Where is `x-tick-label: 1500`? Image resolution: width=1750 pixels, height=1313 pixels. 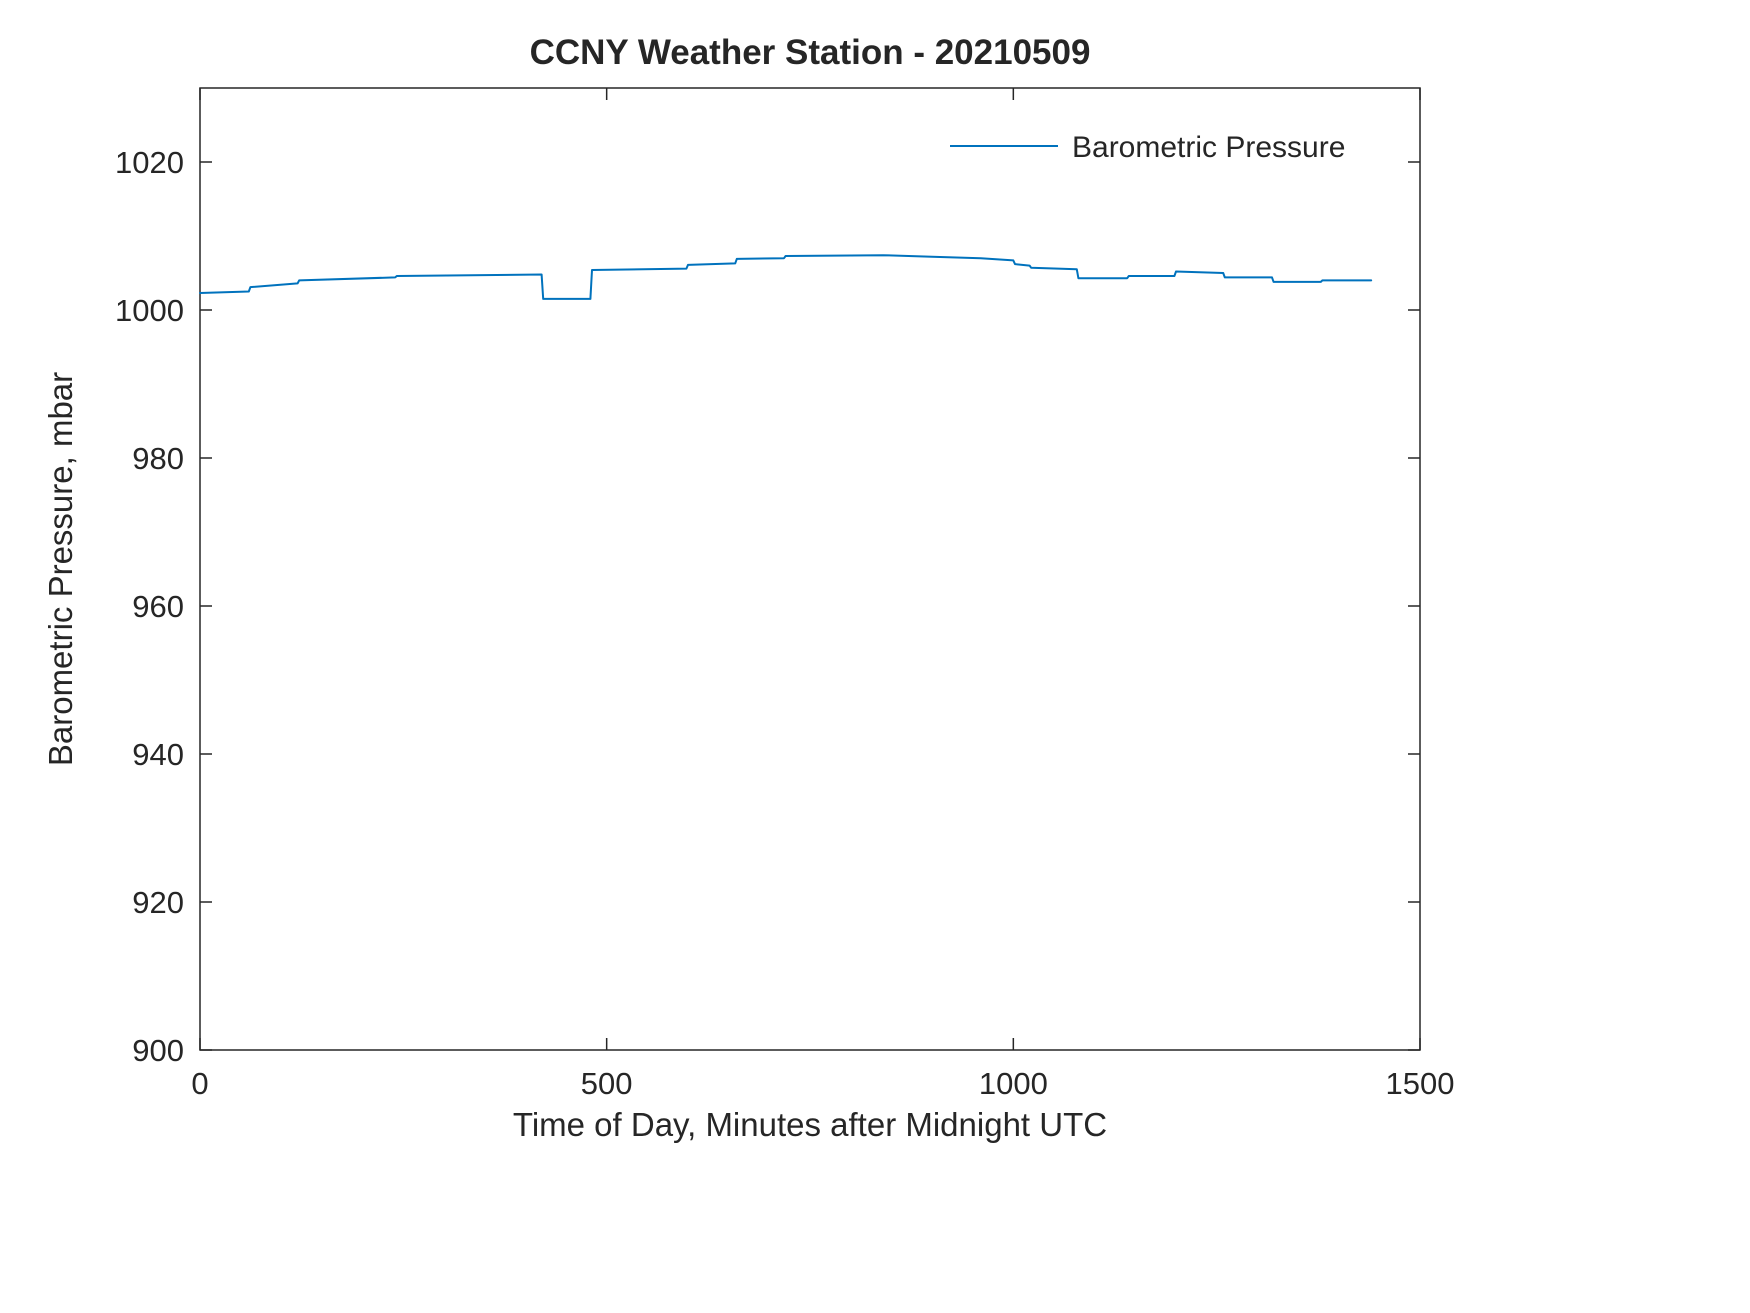 x-tick-label: 1500 is located at coordinates (1420, 1083).